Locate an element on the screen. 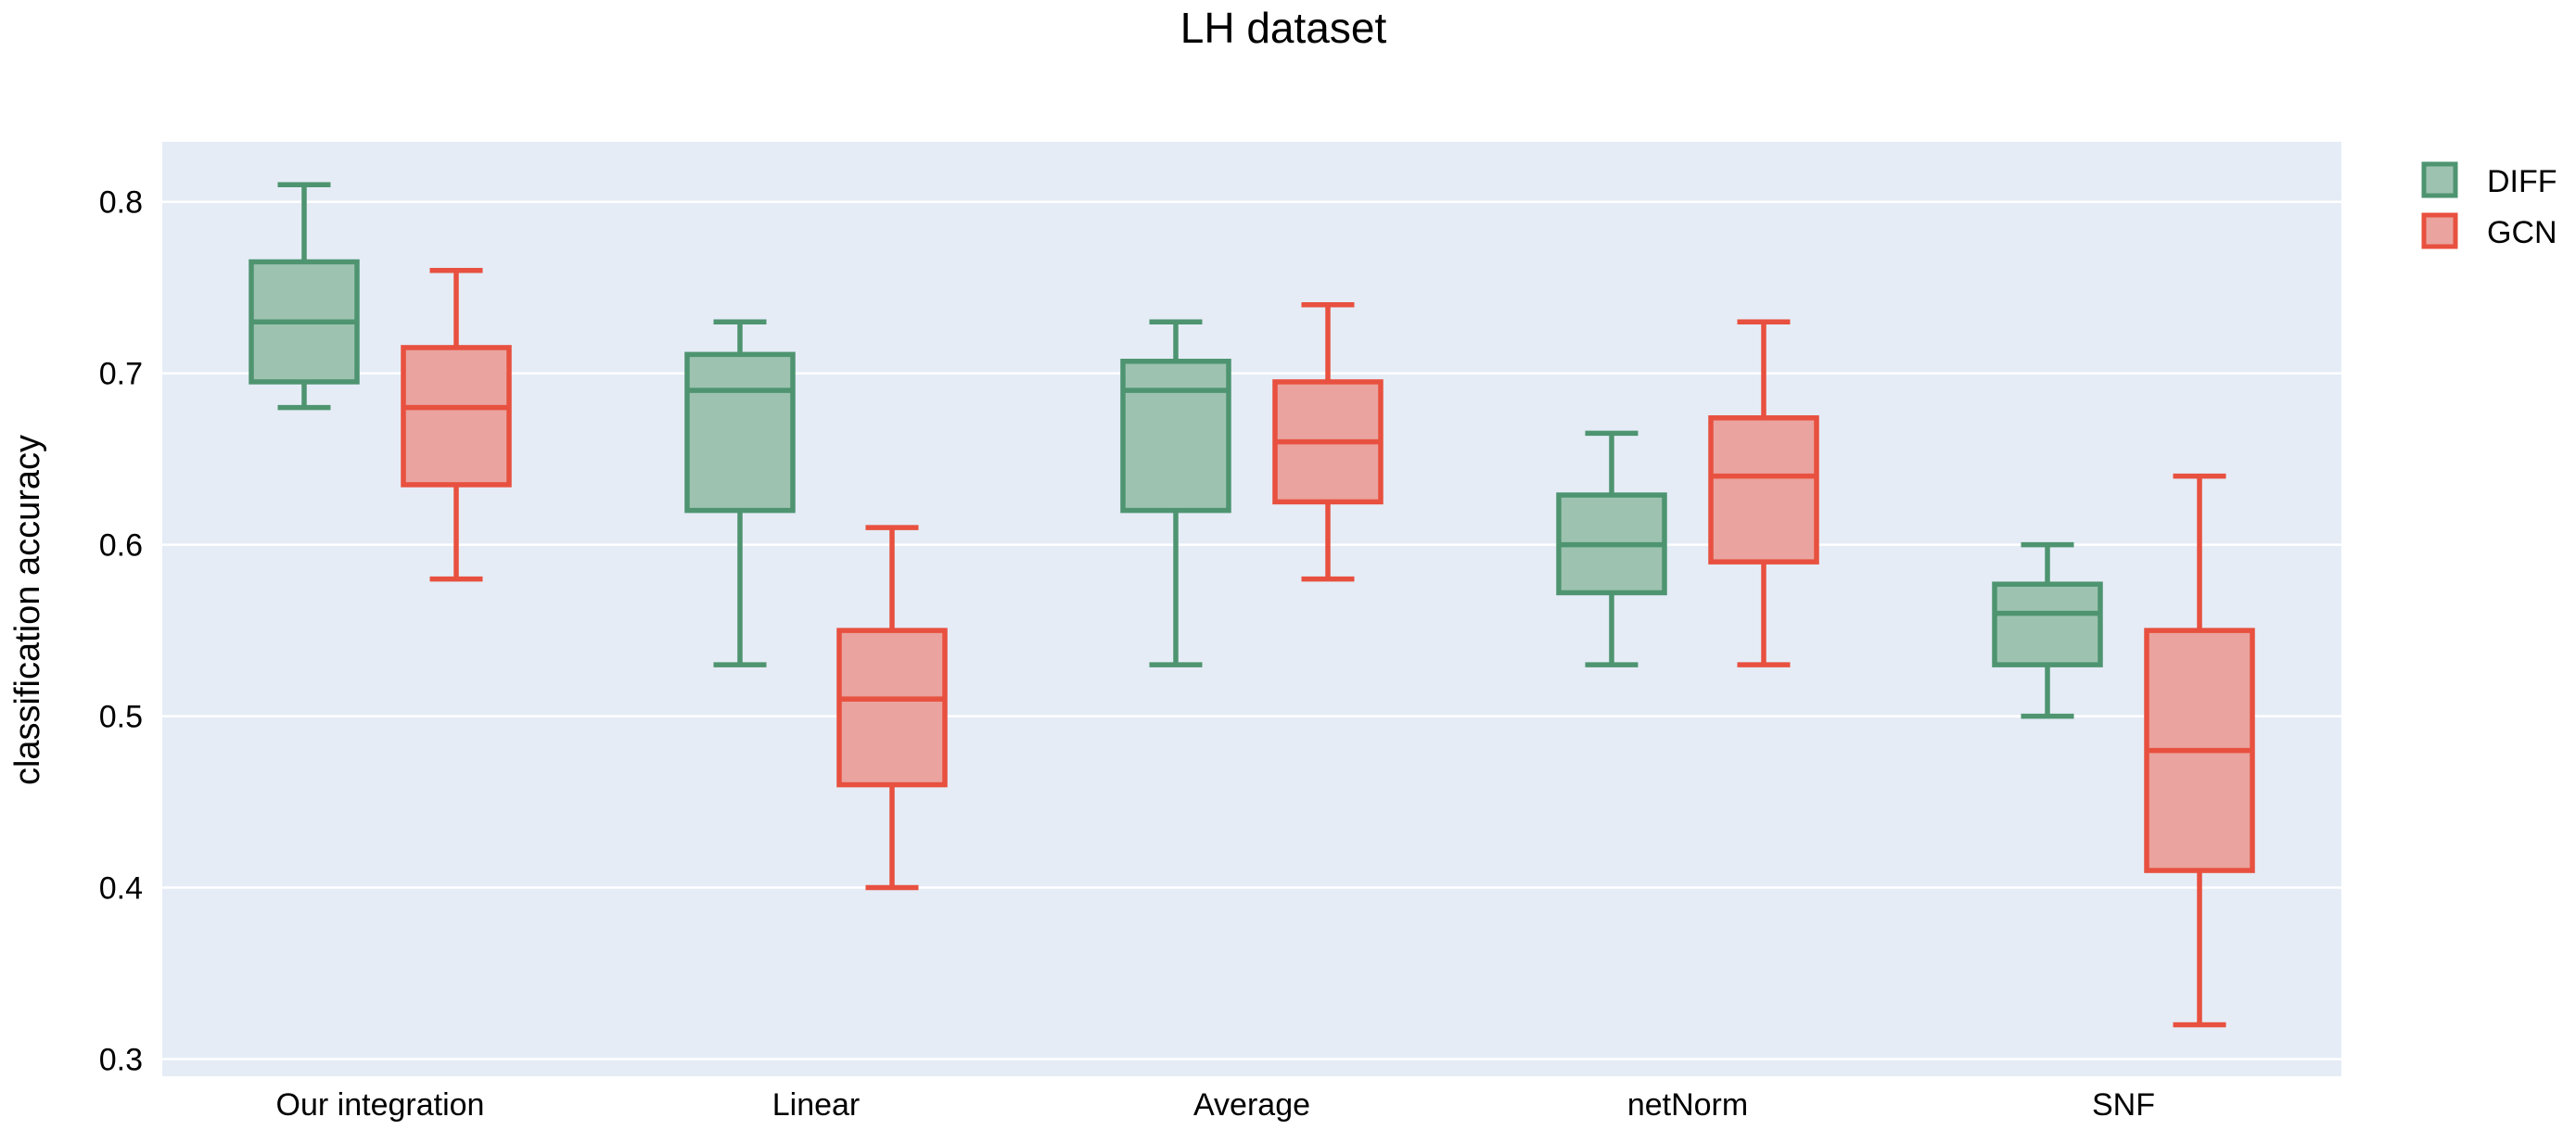 The image size is (2576, 1130). box-gcn-linear is located at coordinates (892, 708).